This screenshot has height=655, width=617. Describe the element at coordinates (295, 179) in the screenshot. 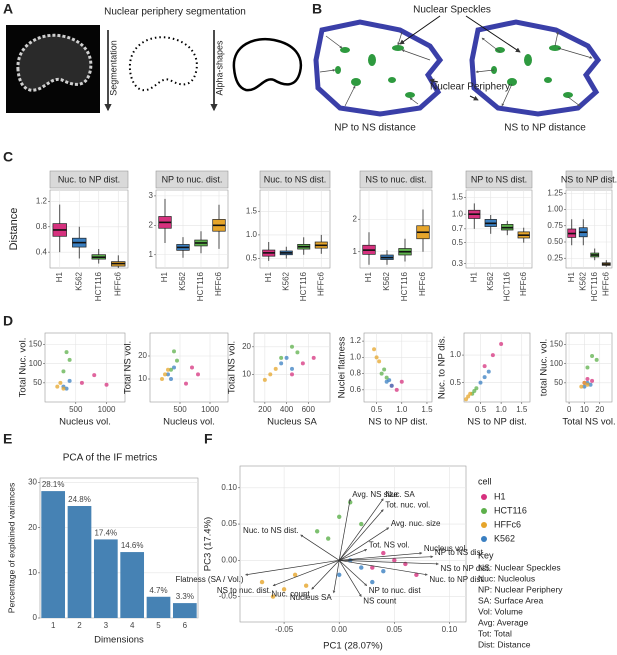

I see `facet-strip` at that location.